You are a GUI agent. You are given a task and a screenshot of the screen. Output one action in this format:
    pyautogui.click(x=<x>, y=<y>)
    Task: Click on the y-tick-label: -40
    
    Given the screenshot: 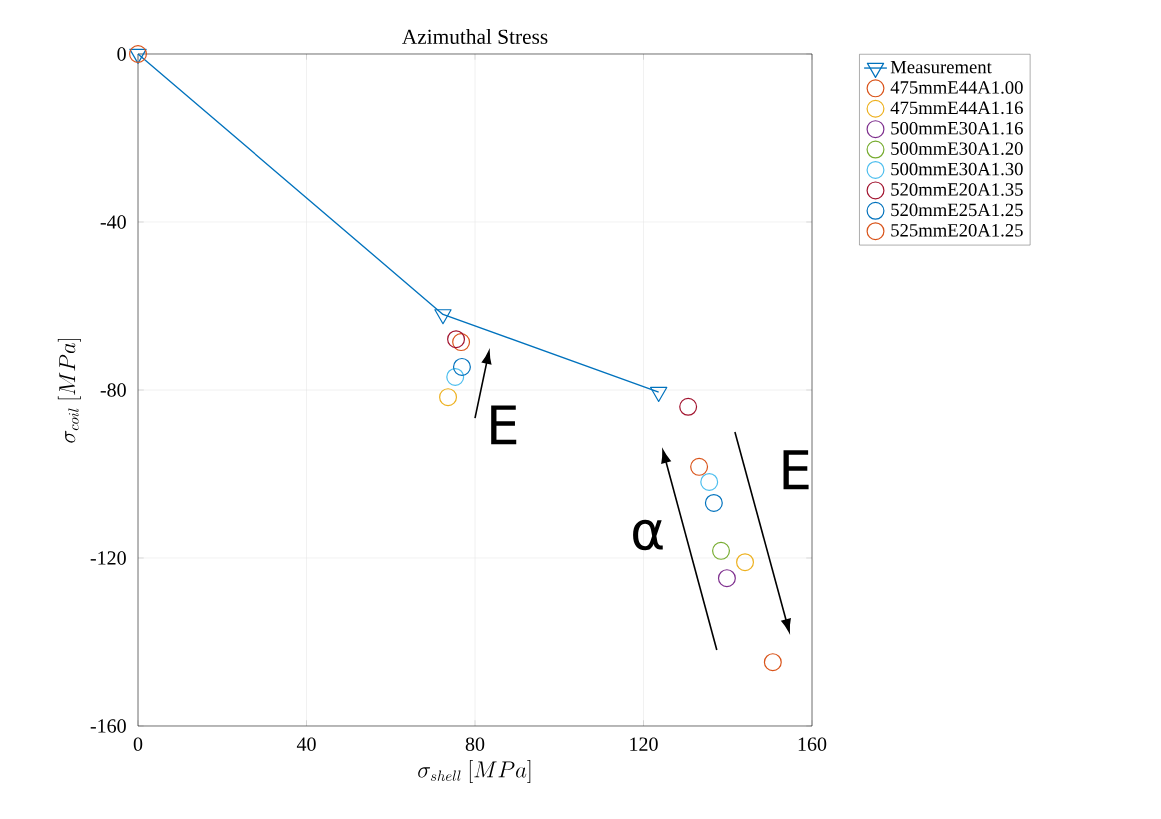 What is the action you would take?
    pyautogui.click(x=113, y=222)
    